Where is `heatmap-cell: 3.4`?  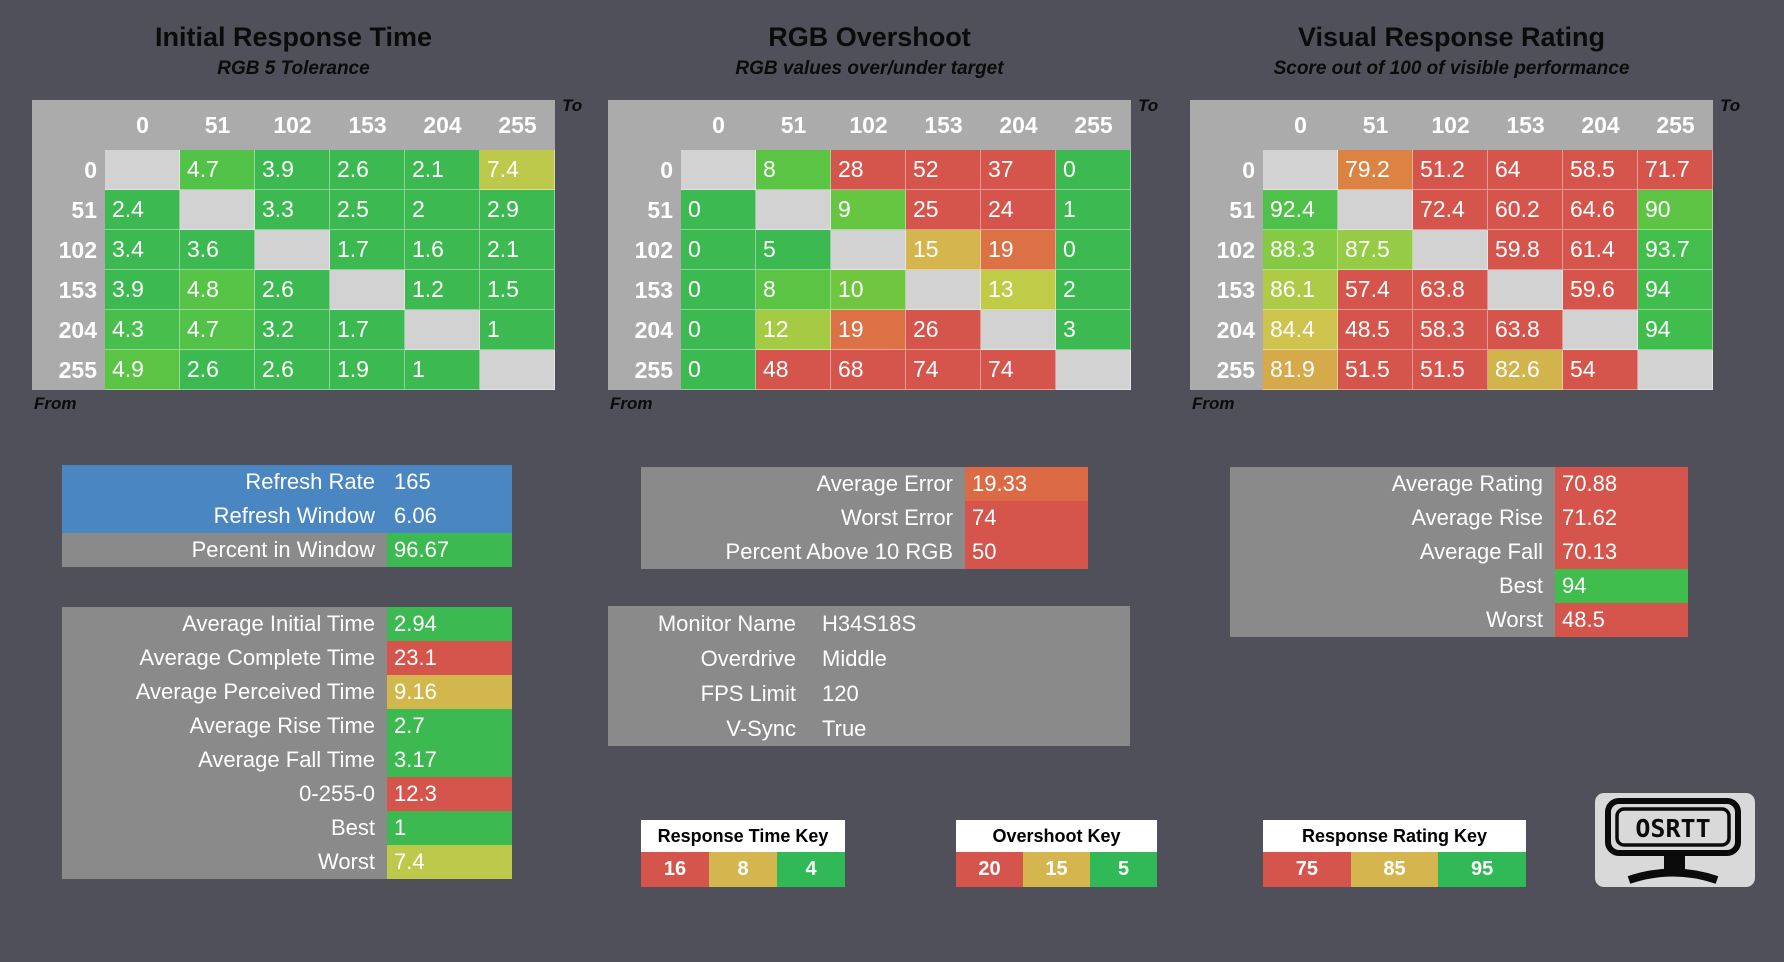
heatmap-cell: 3.4 is located at coordinates (142, 250).